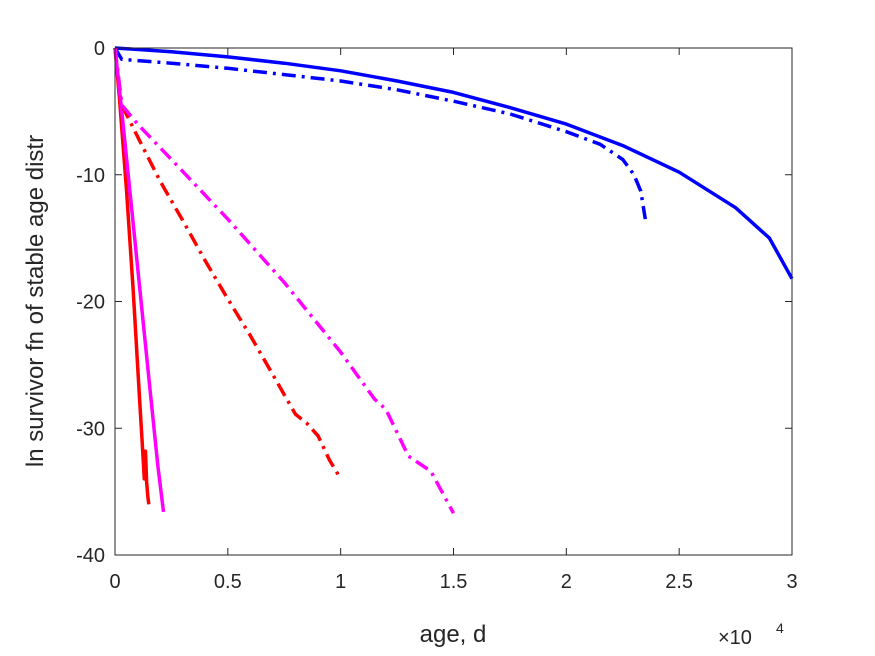 This screenshot has width=875, height=656. I want to click on y-tick-label: -30, so click(90, 429).